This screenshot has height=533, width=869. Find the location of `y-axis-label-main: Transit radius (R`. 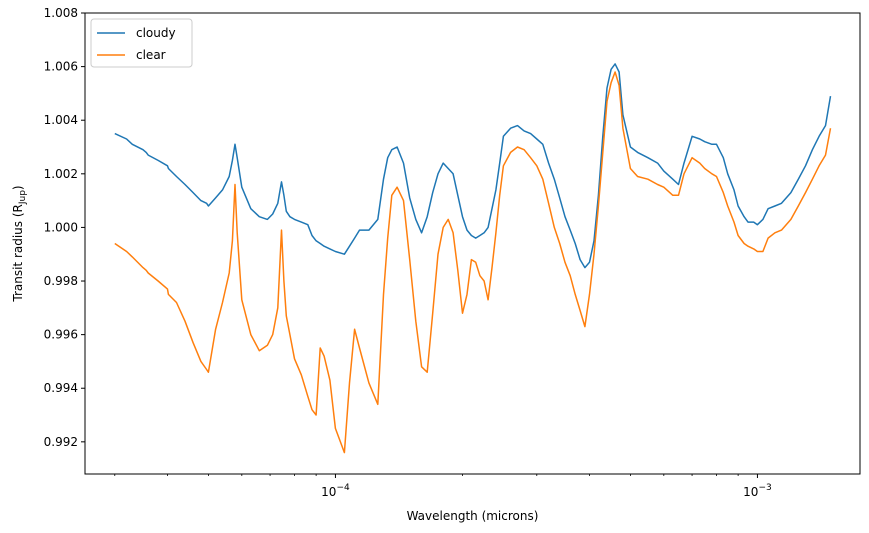

y-axis-label-main: Transit radius (R is located at coordinates (18, 253).